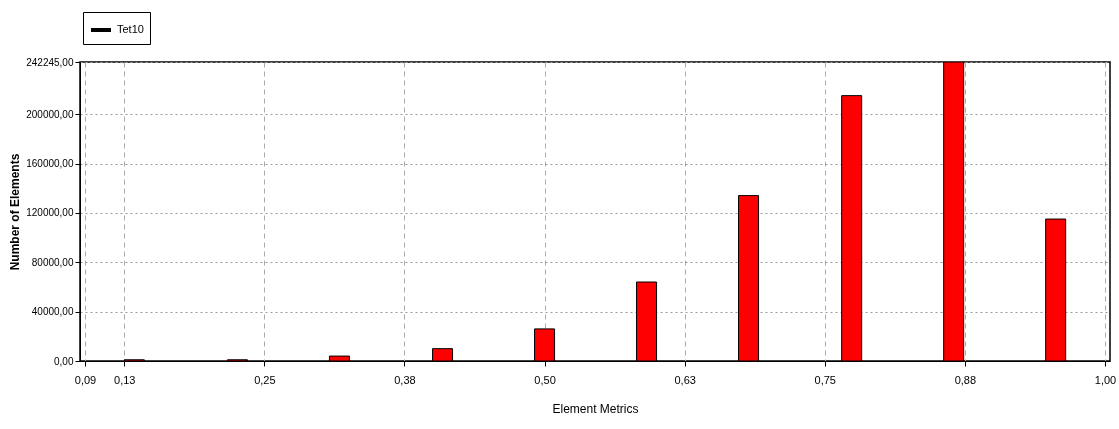  What do you see at coordinates (405, 379) in the screenshot?
I see `x-tick-label: 0,38` at bounding box center [405, 379].